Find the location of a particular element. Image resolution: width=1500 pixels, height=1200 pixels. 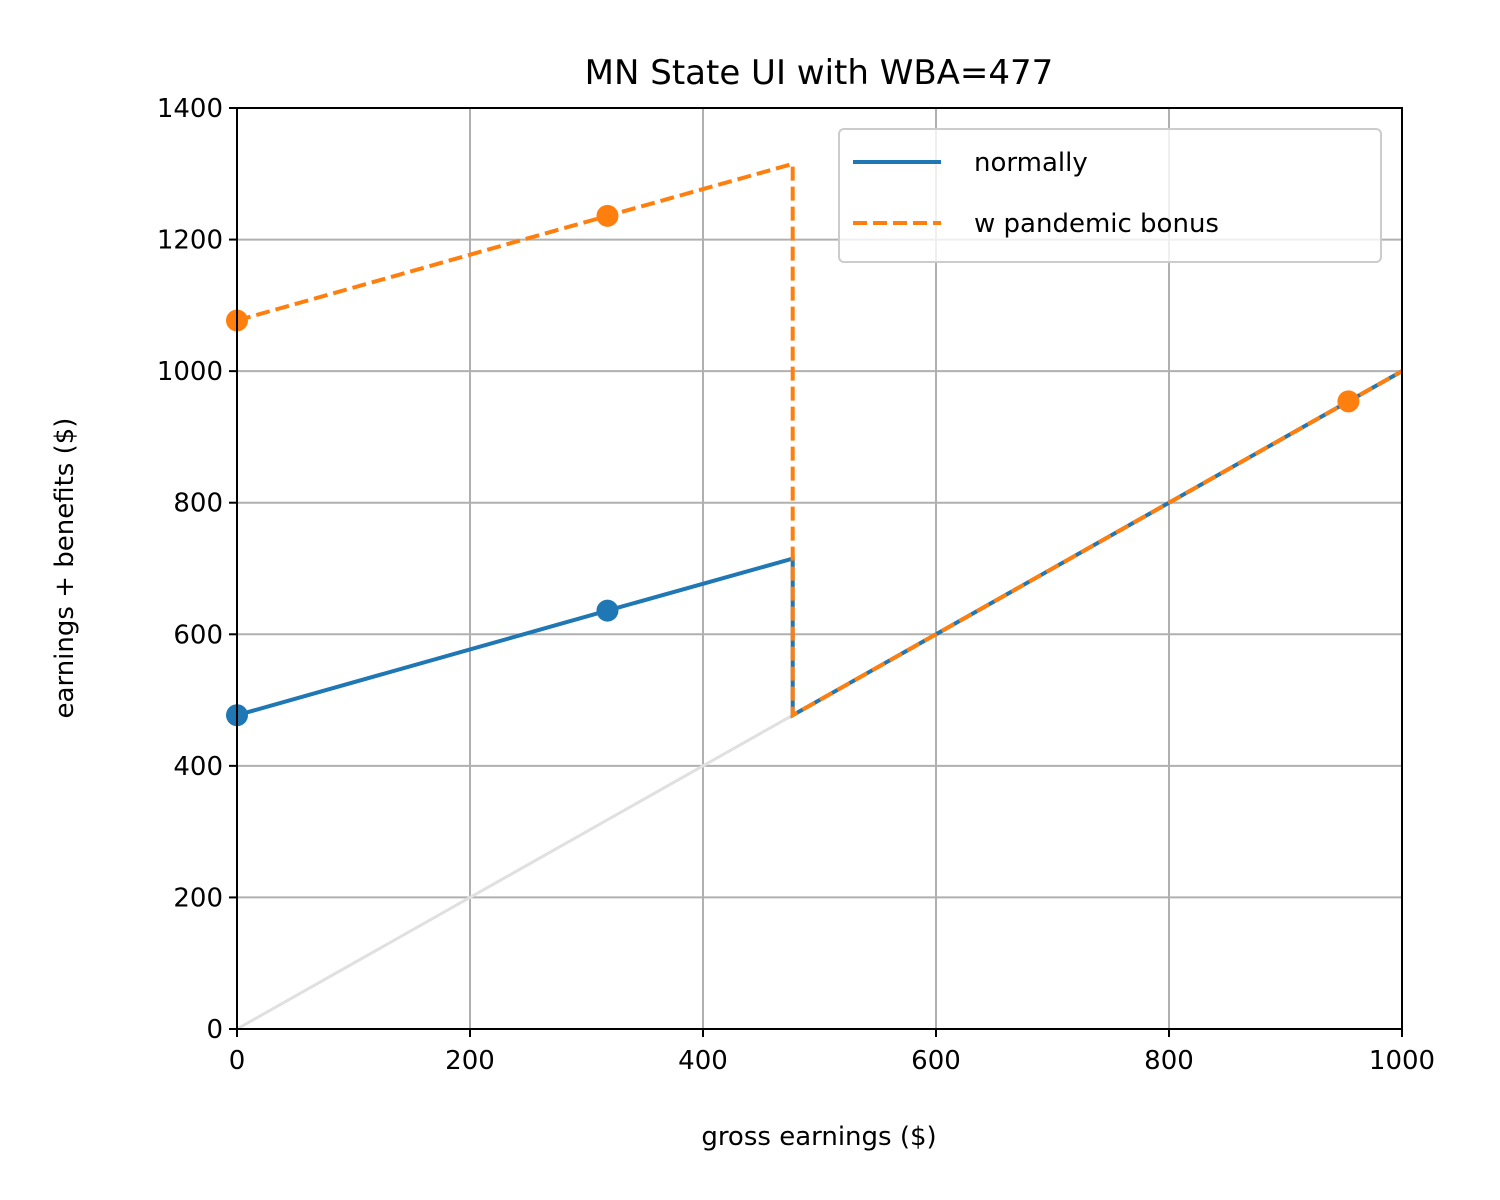

x-tick-label: 800 is located at coordinates (1169, 1061).